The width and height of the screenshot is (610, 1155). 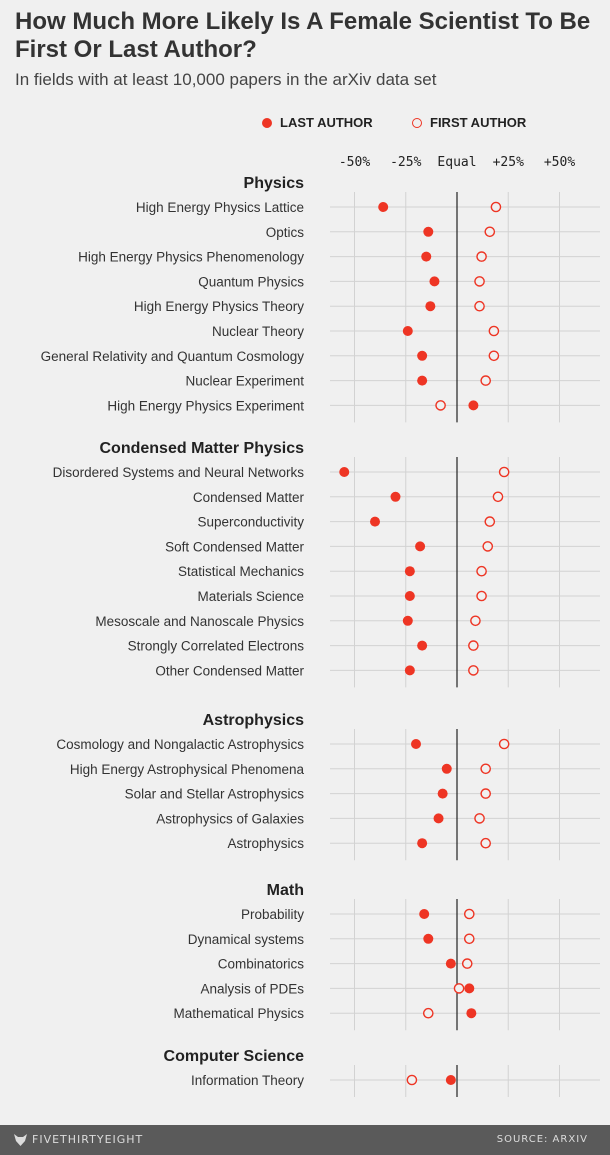 I want to click on field-label: Probability, so click(x=272, y=914).